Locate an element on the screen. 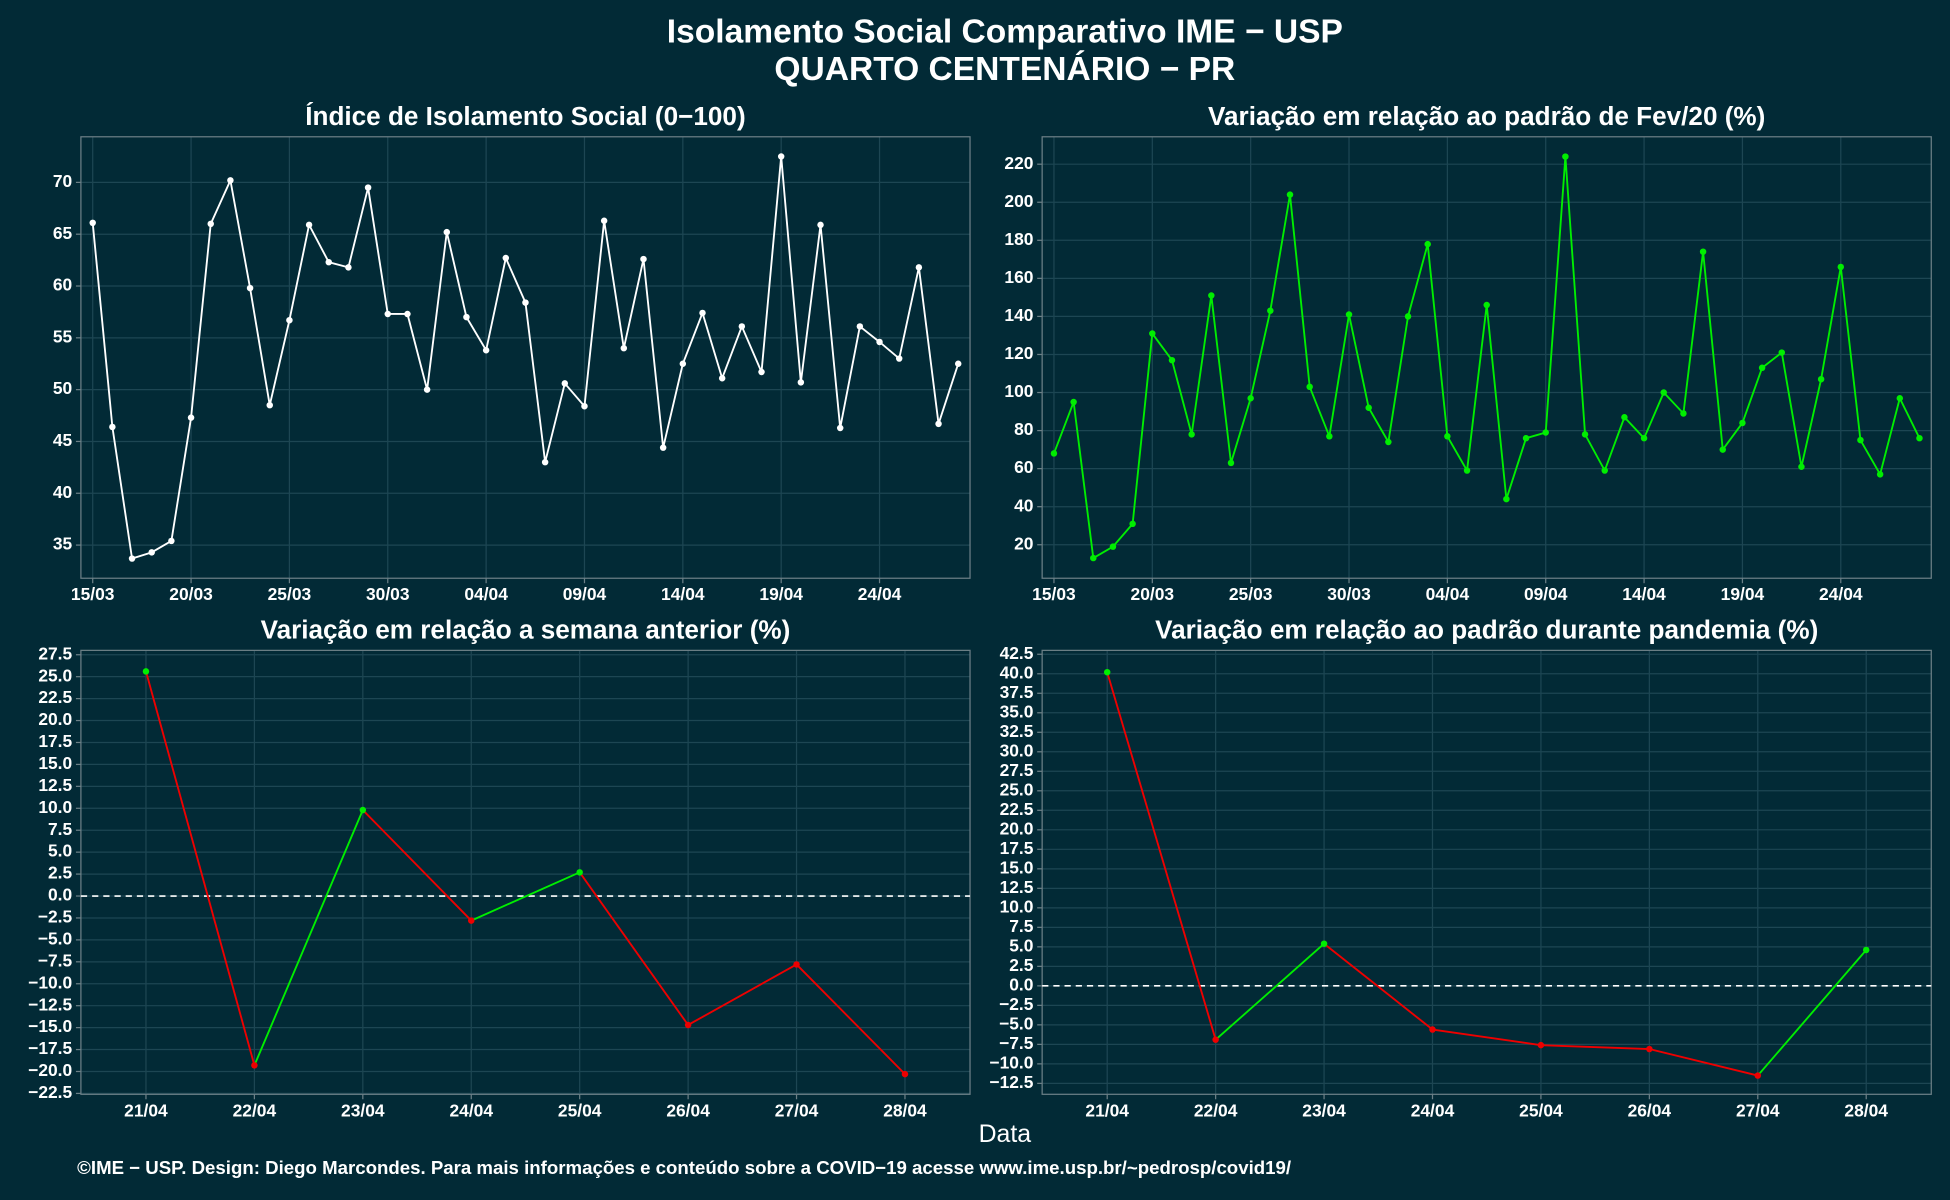 The width and height of the screenshot is (1950, 1200). y-tick-label: 50 is located at coordinates (62, 388).